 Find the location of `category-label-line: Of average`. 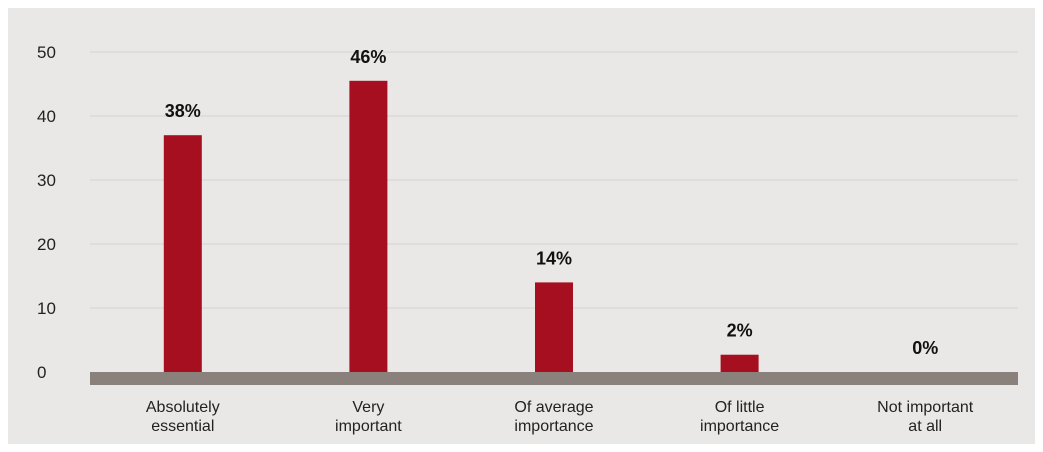

category-label-line: Of average is located at coordinates (553, 407).